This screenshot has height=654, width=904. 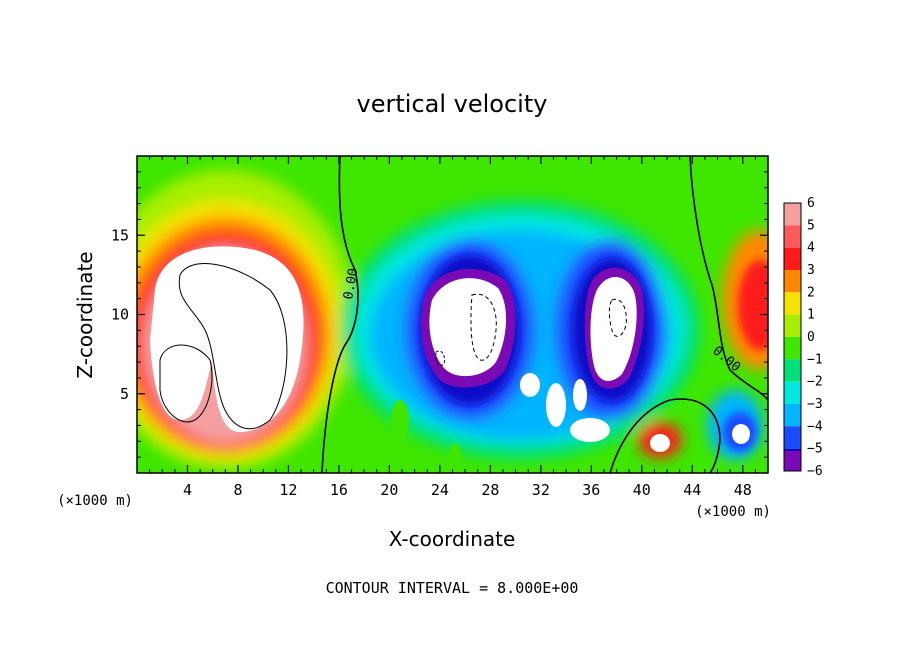 What do you see at coordinates (490, 490) in the screenshot?
I see `x-tick-label: 28` at bounding box center [490, 490].